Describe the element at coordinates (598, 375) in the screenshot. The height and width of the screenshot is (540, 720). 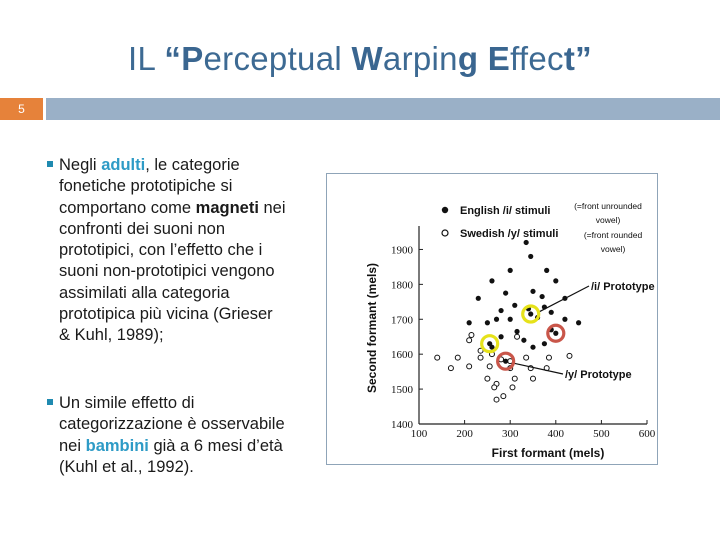
I see `y-prototype-label: /y/ Prototype` at that location.